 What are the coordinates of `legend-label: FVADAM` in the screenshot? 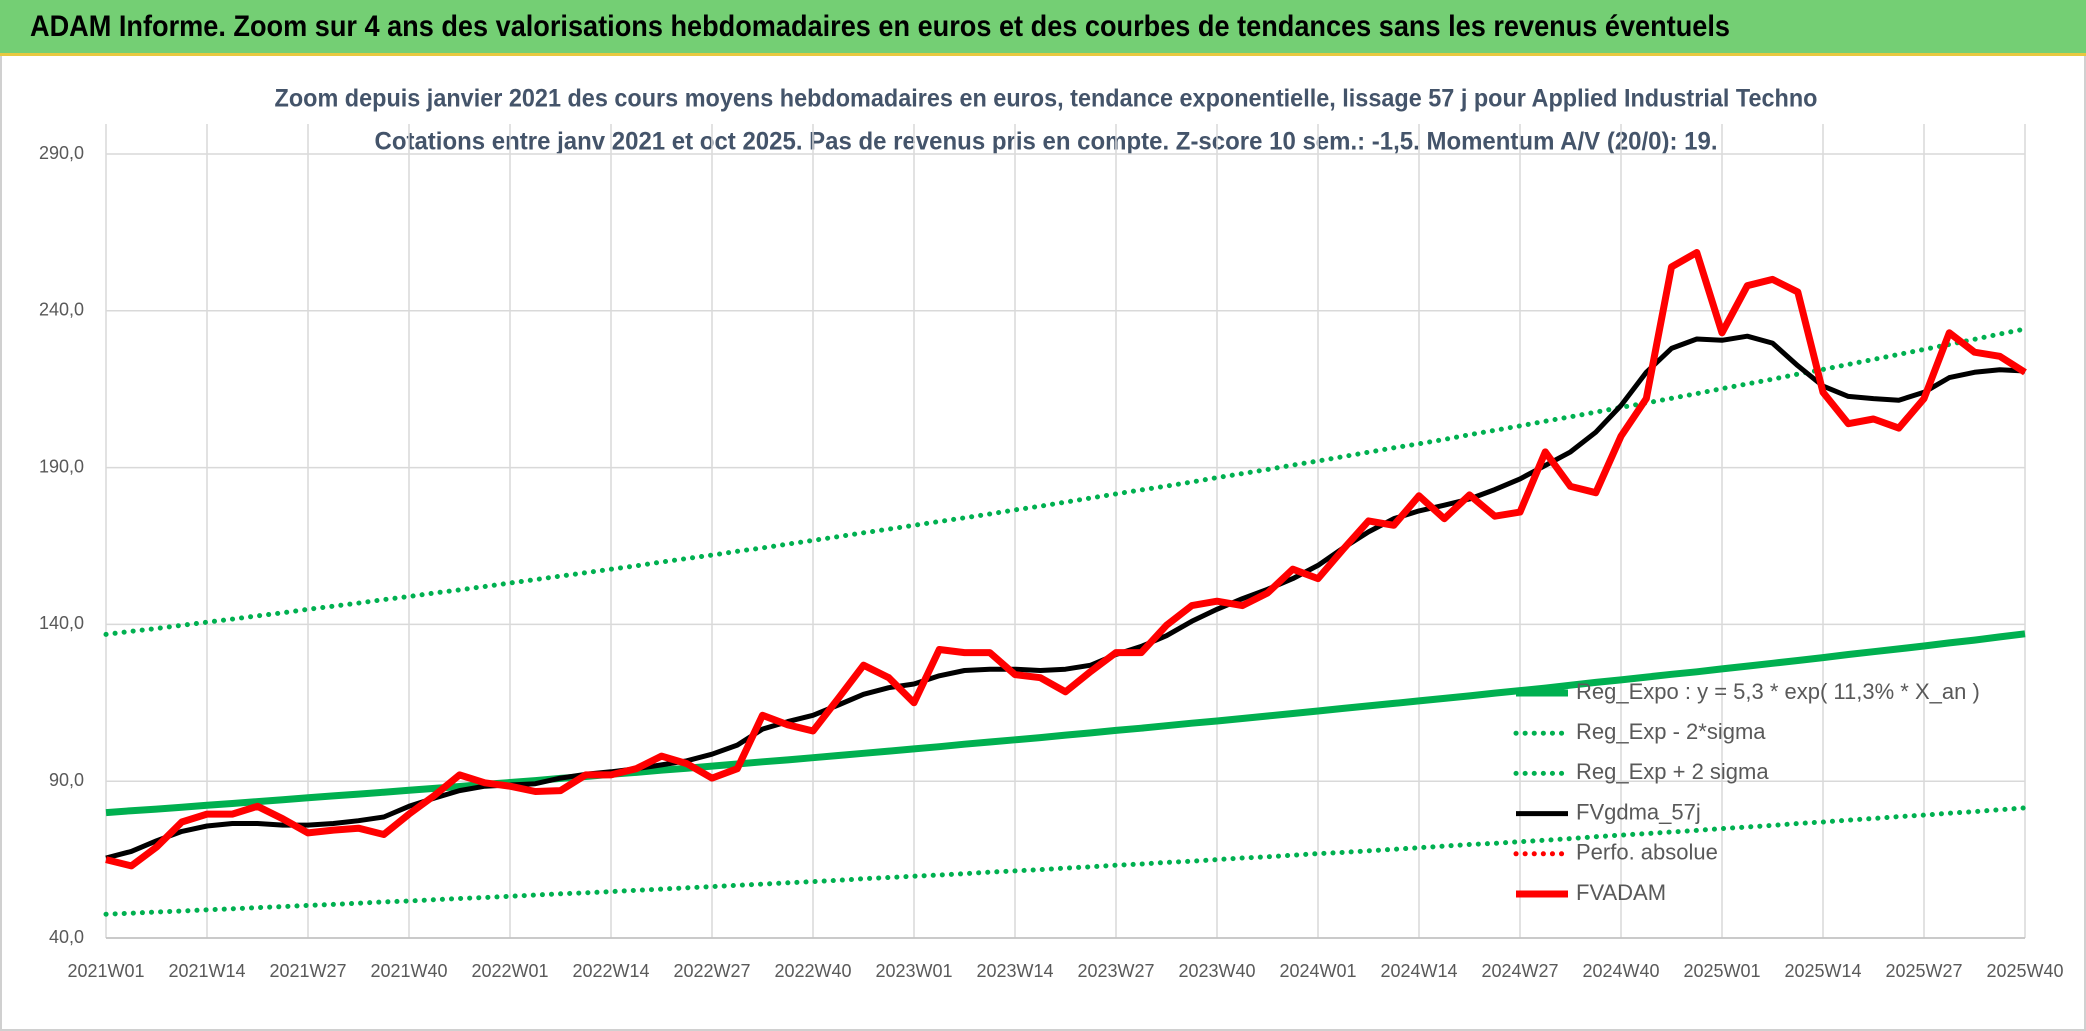 It's located at (1621, 892).